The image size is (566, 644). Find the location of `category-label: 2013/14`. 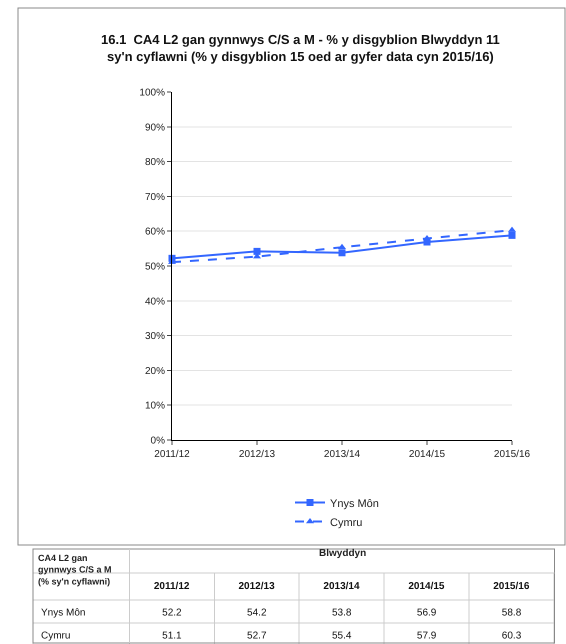

category-label: 2013/14 is located at coordinates (341, 586).